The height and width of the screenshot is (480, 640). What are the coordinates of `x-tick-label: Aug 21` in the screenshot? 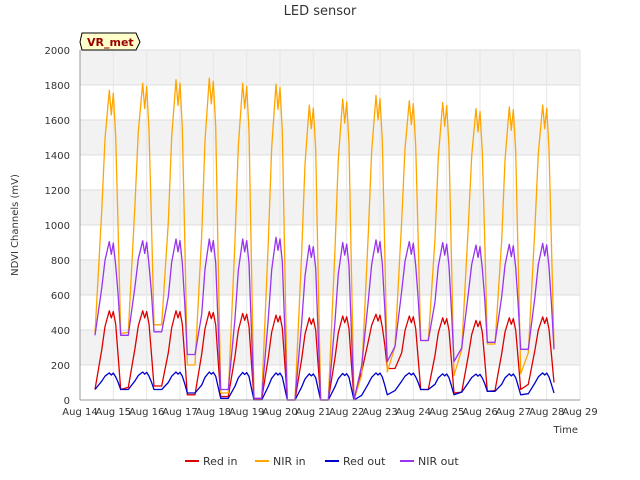 It's located at (313, 412).